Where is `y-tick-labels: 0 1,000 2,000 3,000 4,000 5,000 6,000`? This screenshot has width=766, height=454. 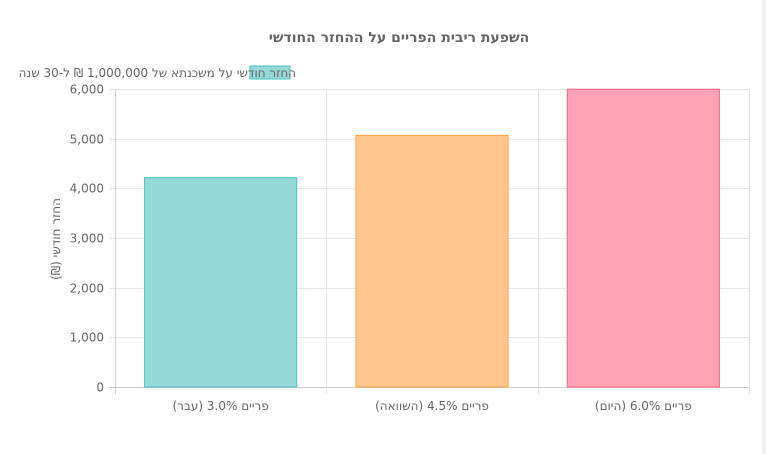 y-tick-labels: 0 1,000 2,000 3,000 4,000 5,000 6,000 is located at coordinates (87, 239).